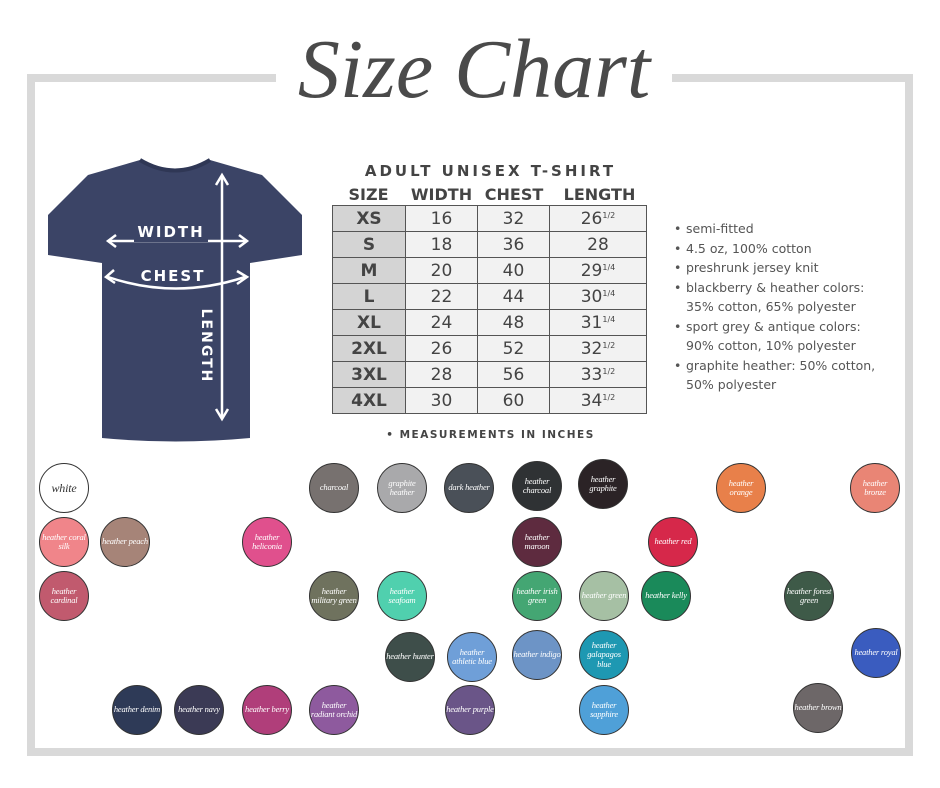 Image resolution: width=940 pixels, height=788 pixels. What do you see at coordinates (441, 400) in the screenshot?
I see `width-cell: 30` at bounding box center [441, 400].